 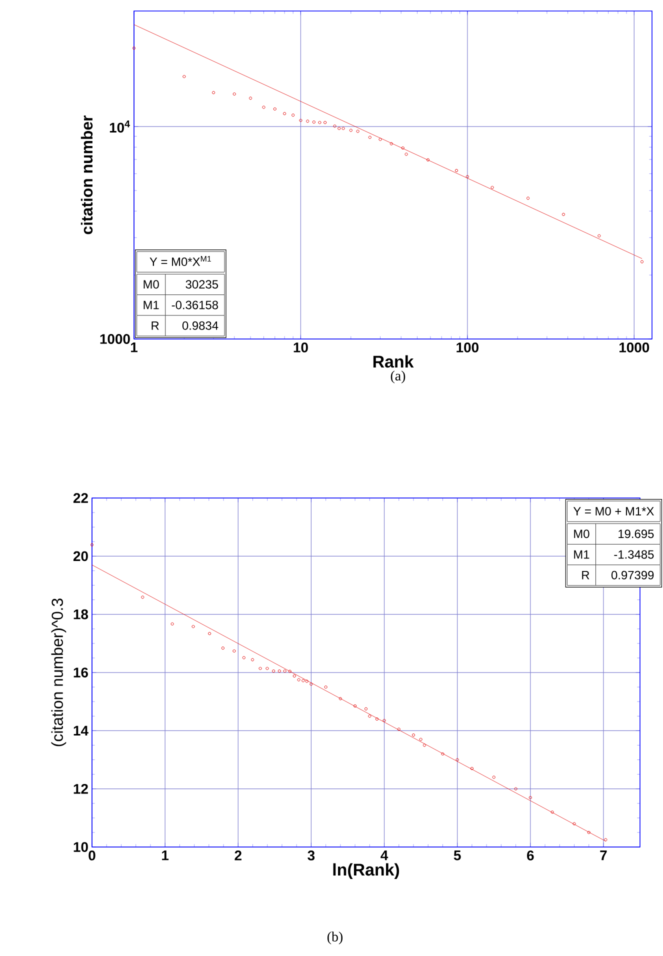 What do you see at coordinates (120, 126) in the screenshot?
I see `y-tick-label: 10$^{4}$` at bounding box center [120, 126].